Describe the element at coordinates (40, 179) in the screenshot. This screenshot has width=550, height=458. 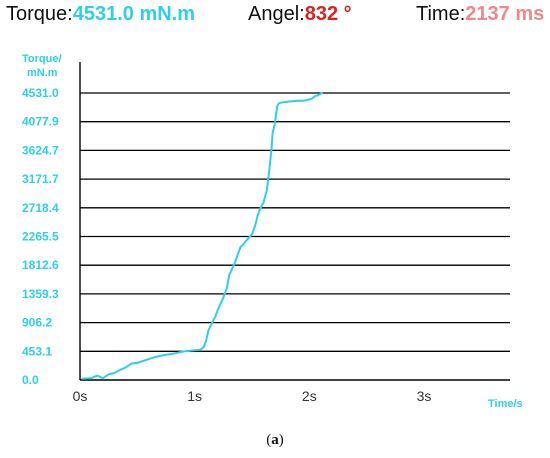
I see `y-tick-label: 3171.7` at that location.